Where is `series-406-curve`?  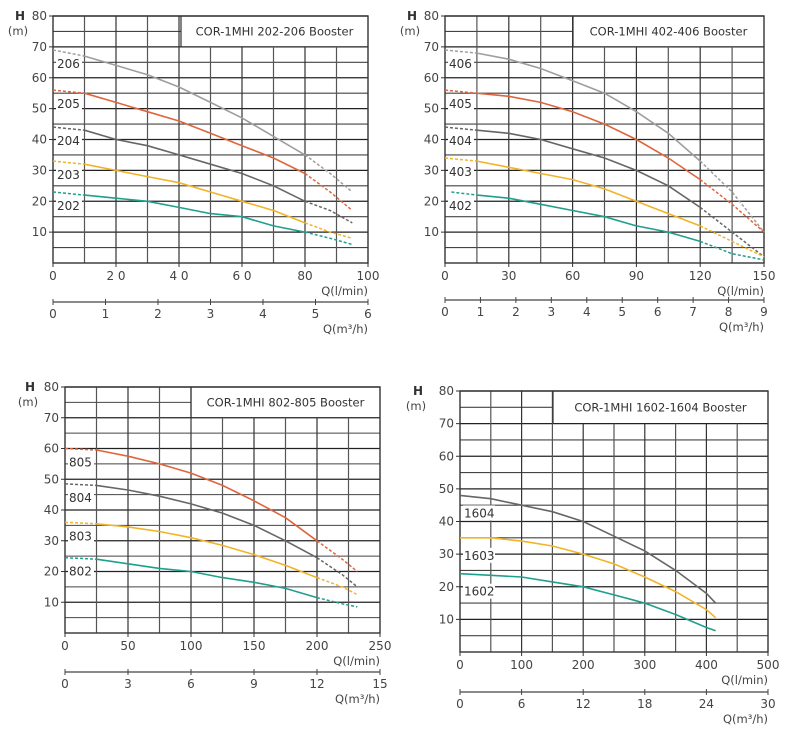 series-406-curve is located at coordinates (588, 107).